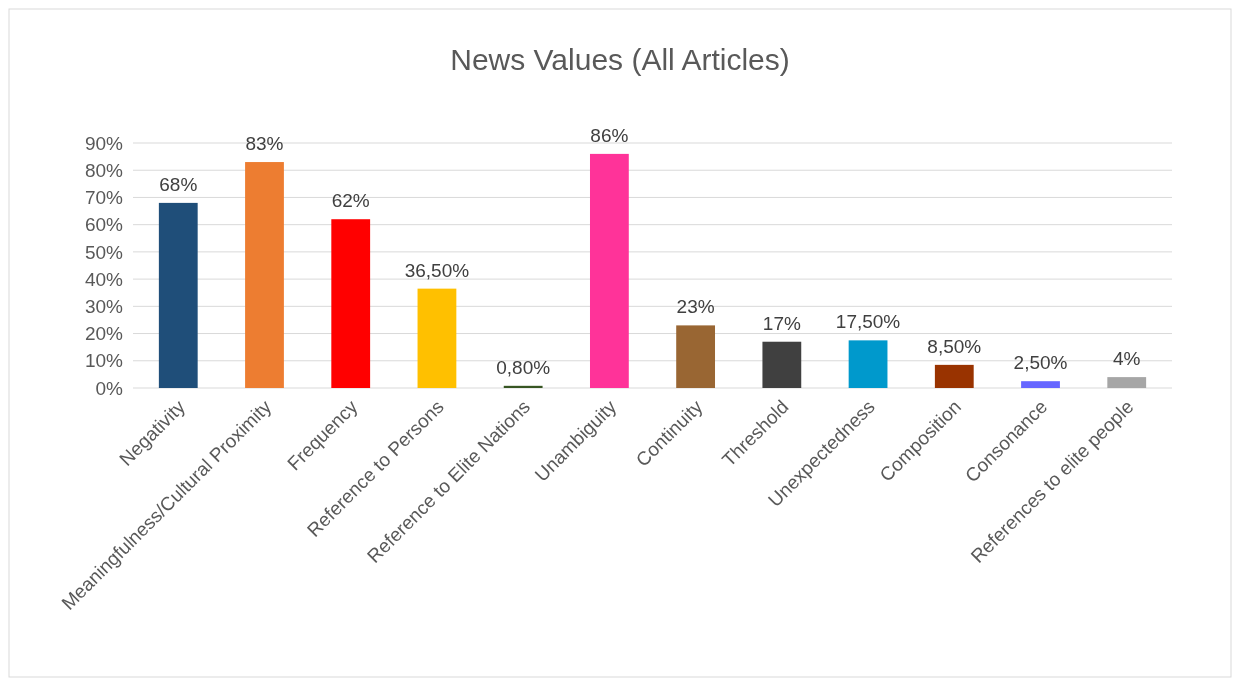 This screenshot has height=686, width=1240. What do you see at coordinates (178, 184) in the screenshot?
I see `data-label: 68%` at bounding box center [178, 184].